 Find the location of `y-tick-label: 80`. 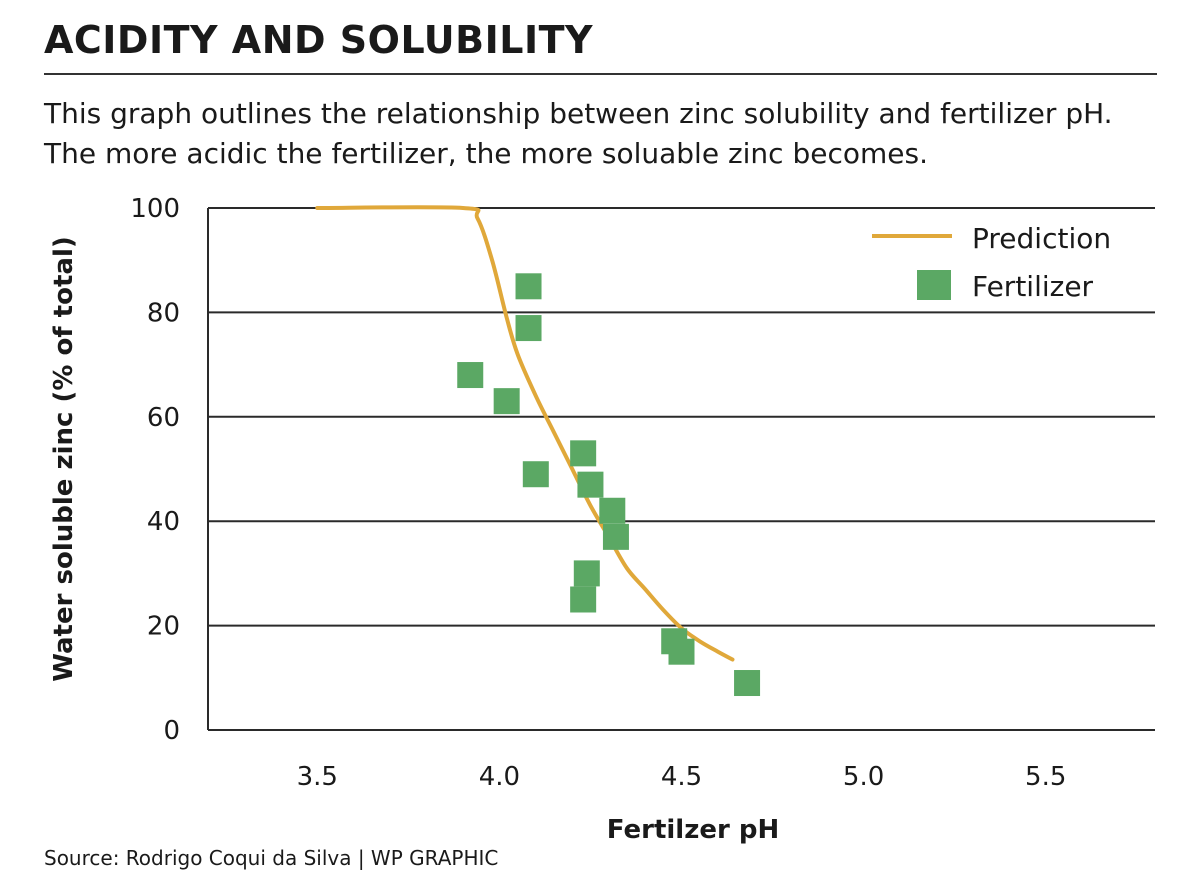

y-tick-label: 80 is located at coordinates (163, 313).